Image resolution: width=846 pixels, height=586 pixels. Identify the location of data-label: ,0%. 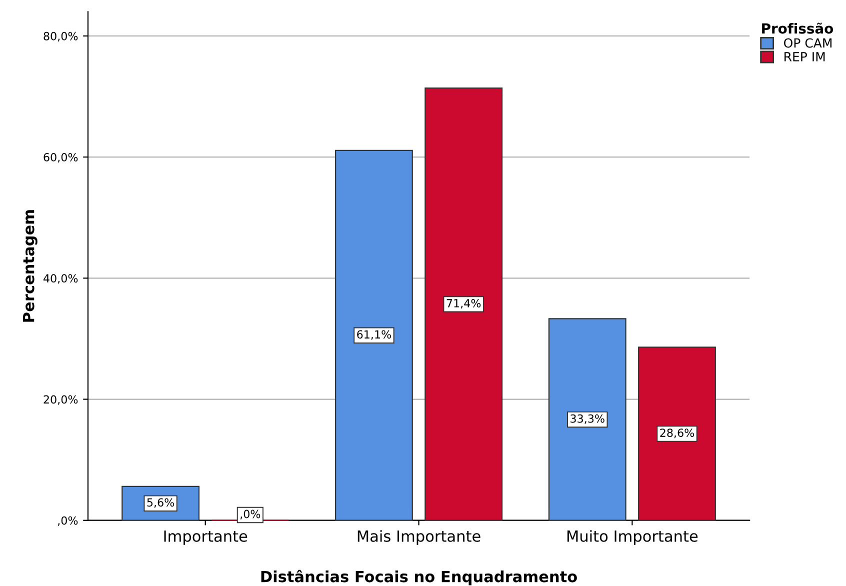
(250, 515).